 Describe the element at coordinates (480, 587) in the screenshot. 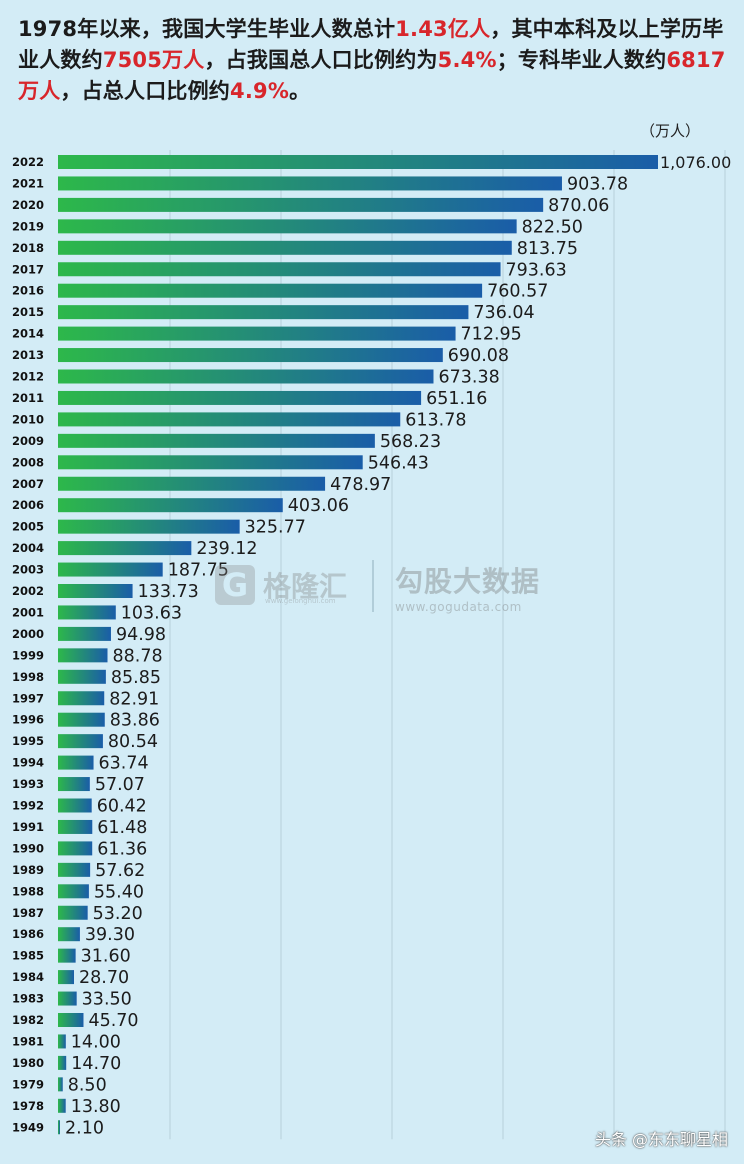

I see `watermark-gogudata: 勾股大数据 www.gogudata.com` at that location.